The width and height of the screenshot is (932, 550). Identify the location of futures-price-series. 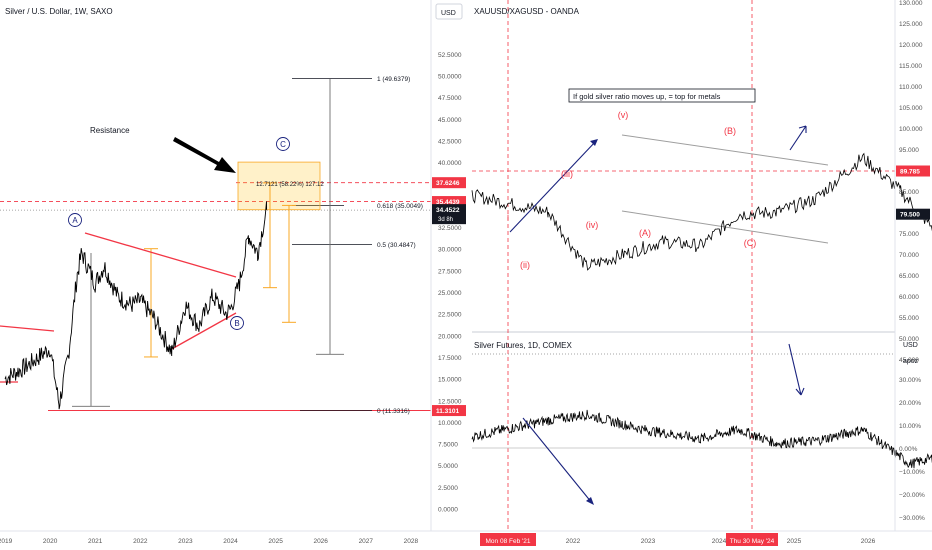
(701, 439).